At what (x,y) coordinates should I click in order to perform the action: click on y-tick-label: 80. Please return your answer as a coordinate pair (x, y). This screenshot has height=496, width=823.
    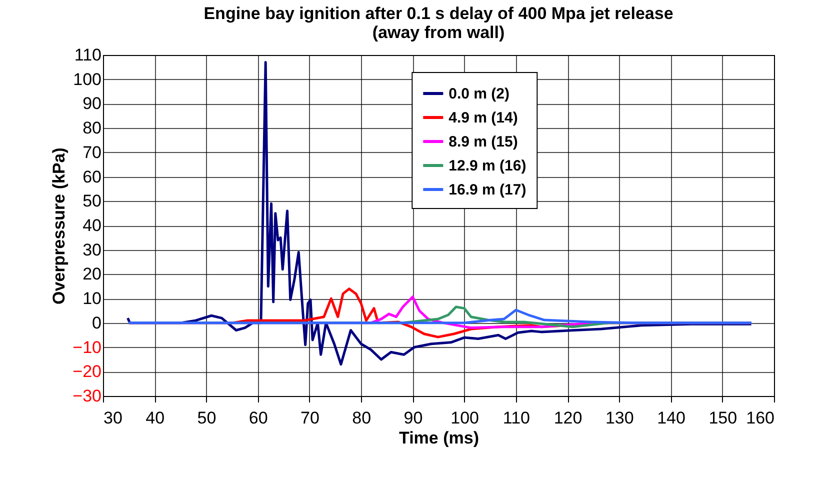
    Looking at the image, I should click on (92, 128).